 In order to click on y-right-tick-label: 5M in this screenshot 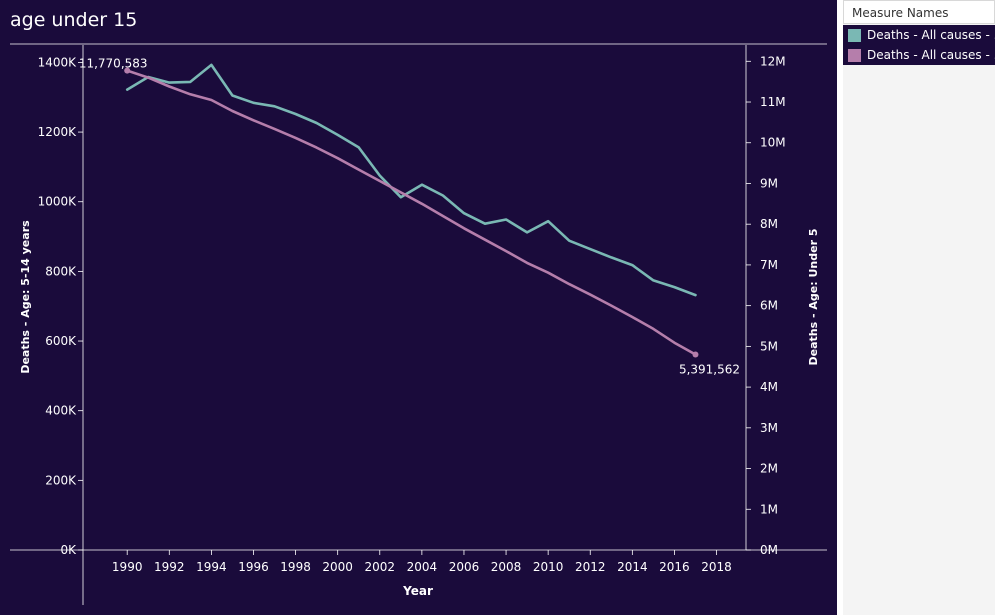, I will do `click(769, 346)`.